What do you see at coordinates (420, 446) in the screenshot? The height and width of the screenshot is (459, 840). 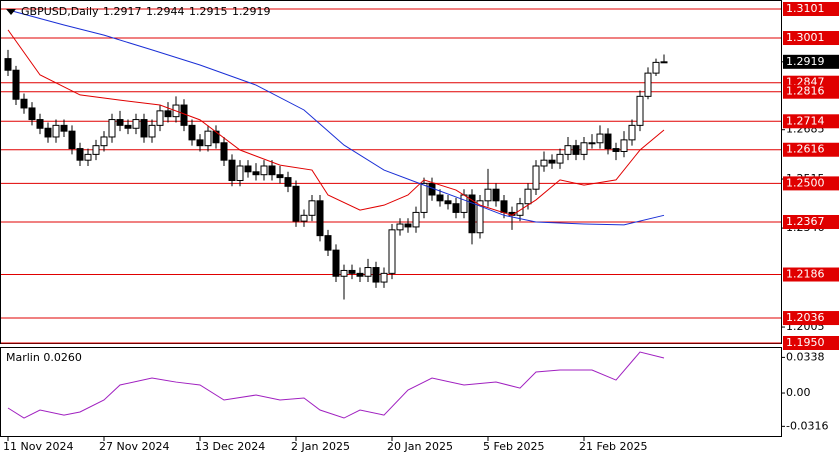 I see `x-tick-label: 20 Jan 2025` at bounding box center [420, 446].